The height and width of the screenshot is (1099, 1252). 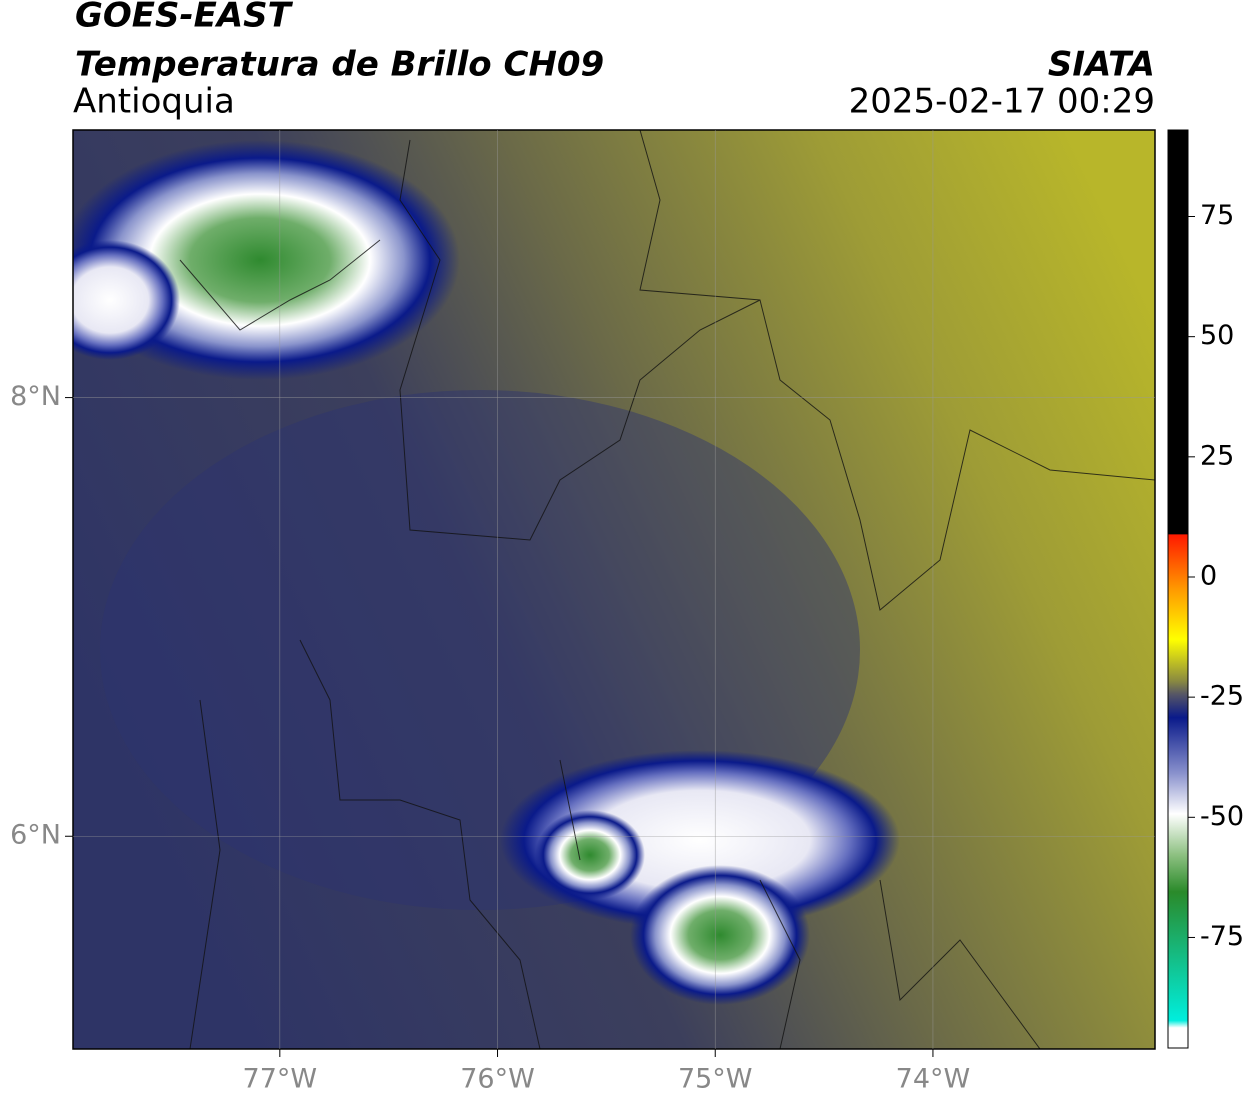 I want to click on colorbar-label: 0, so click(x=1208, y=575).